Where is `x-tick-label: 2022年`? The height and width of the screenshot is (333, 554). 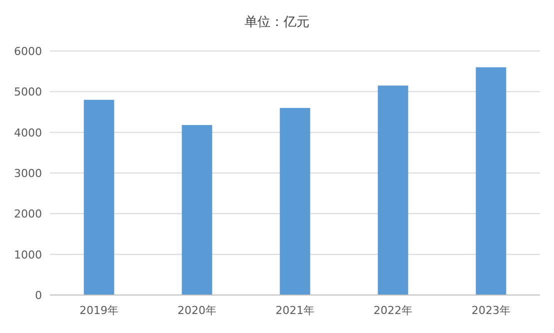 x-tick-label: 2022年 is located at coordinates (393, 310).